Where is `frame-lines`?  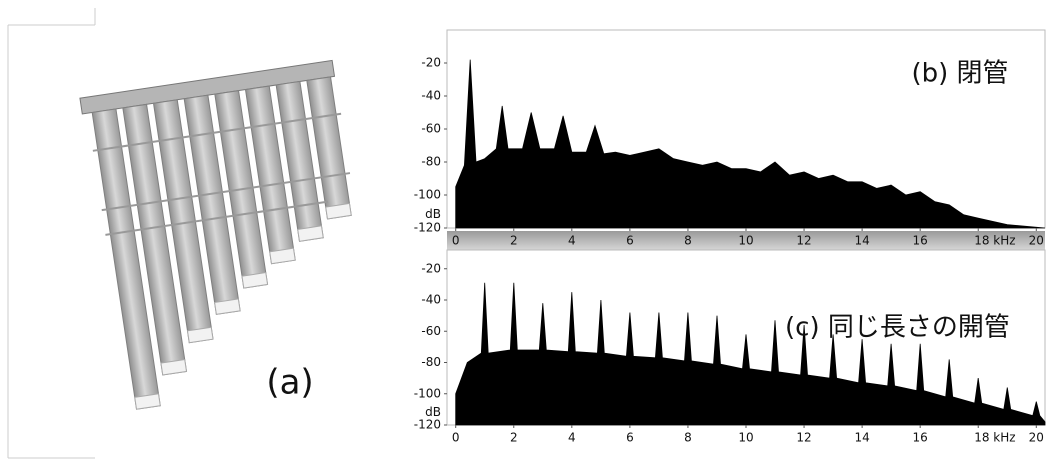 frame-lines is located at coordinates (51, 233).